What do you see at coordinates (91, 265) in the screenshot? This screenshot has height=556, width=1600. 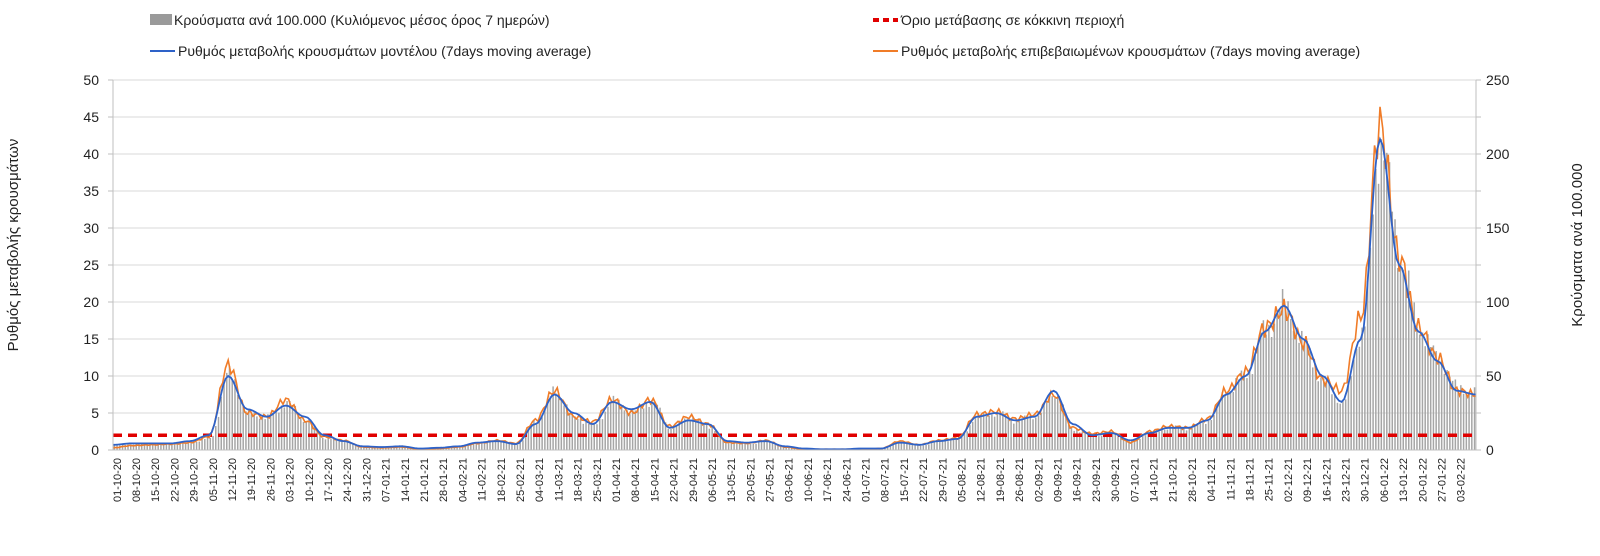 I see `y-left-tick-label: 25` at bounding box center [91, 265].